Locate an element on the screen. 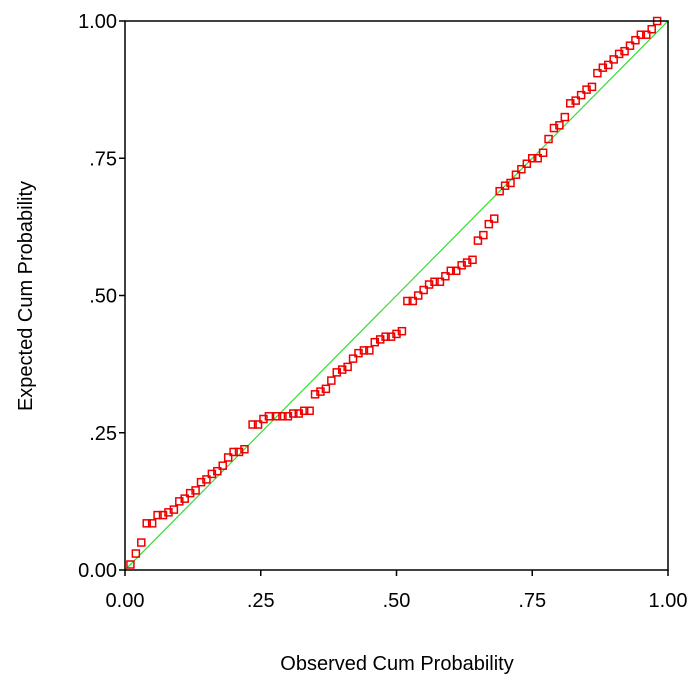  x-axis: 0.00 .25 .50 .75 1.00 is located at coordinates (397, 591).